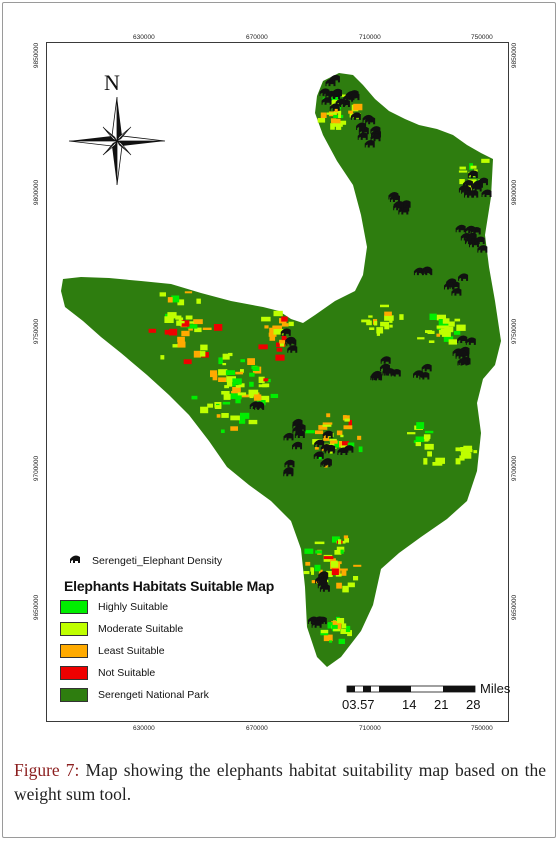 The width and height of the screenshot is (560, 842). I want to click on legend-label: Serengeti National Park, so click(153, 695).